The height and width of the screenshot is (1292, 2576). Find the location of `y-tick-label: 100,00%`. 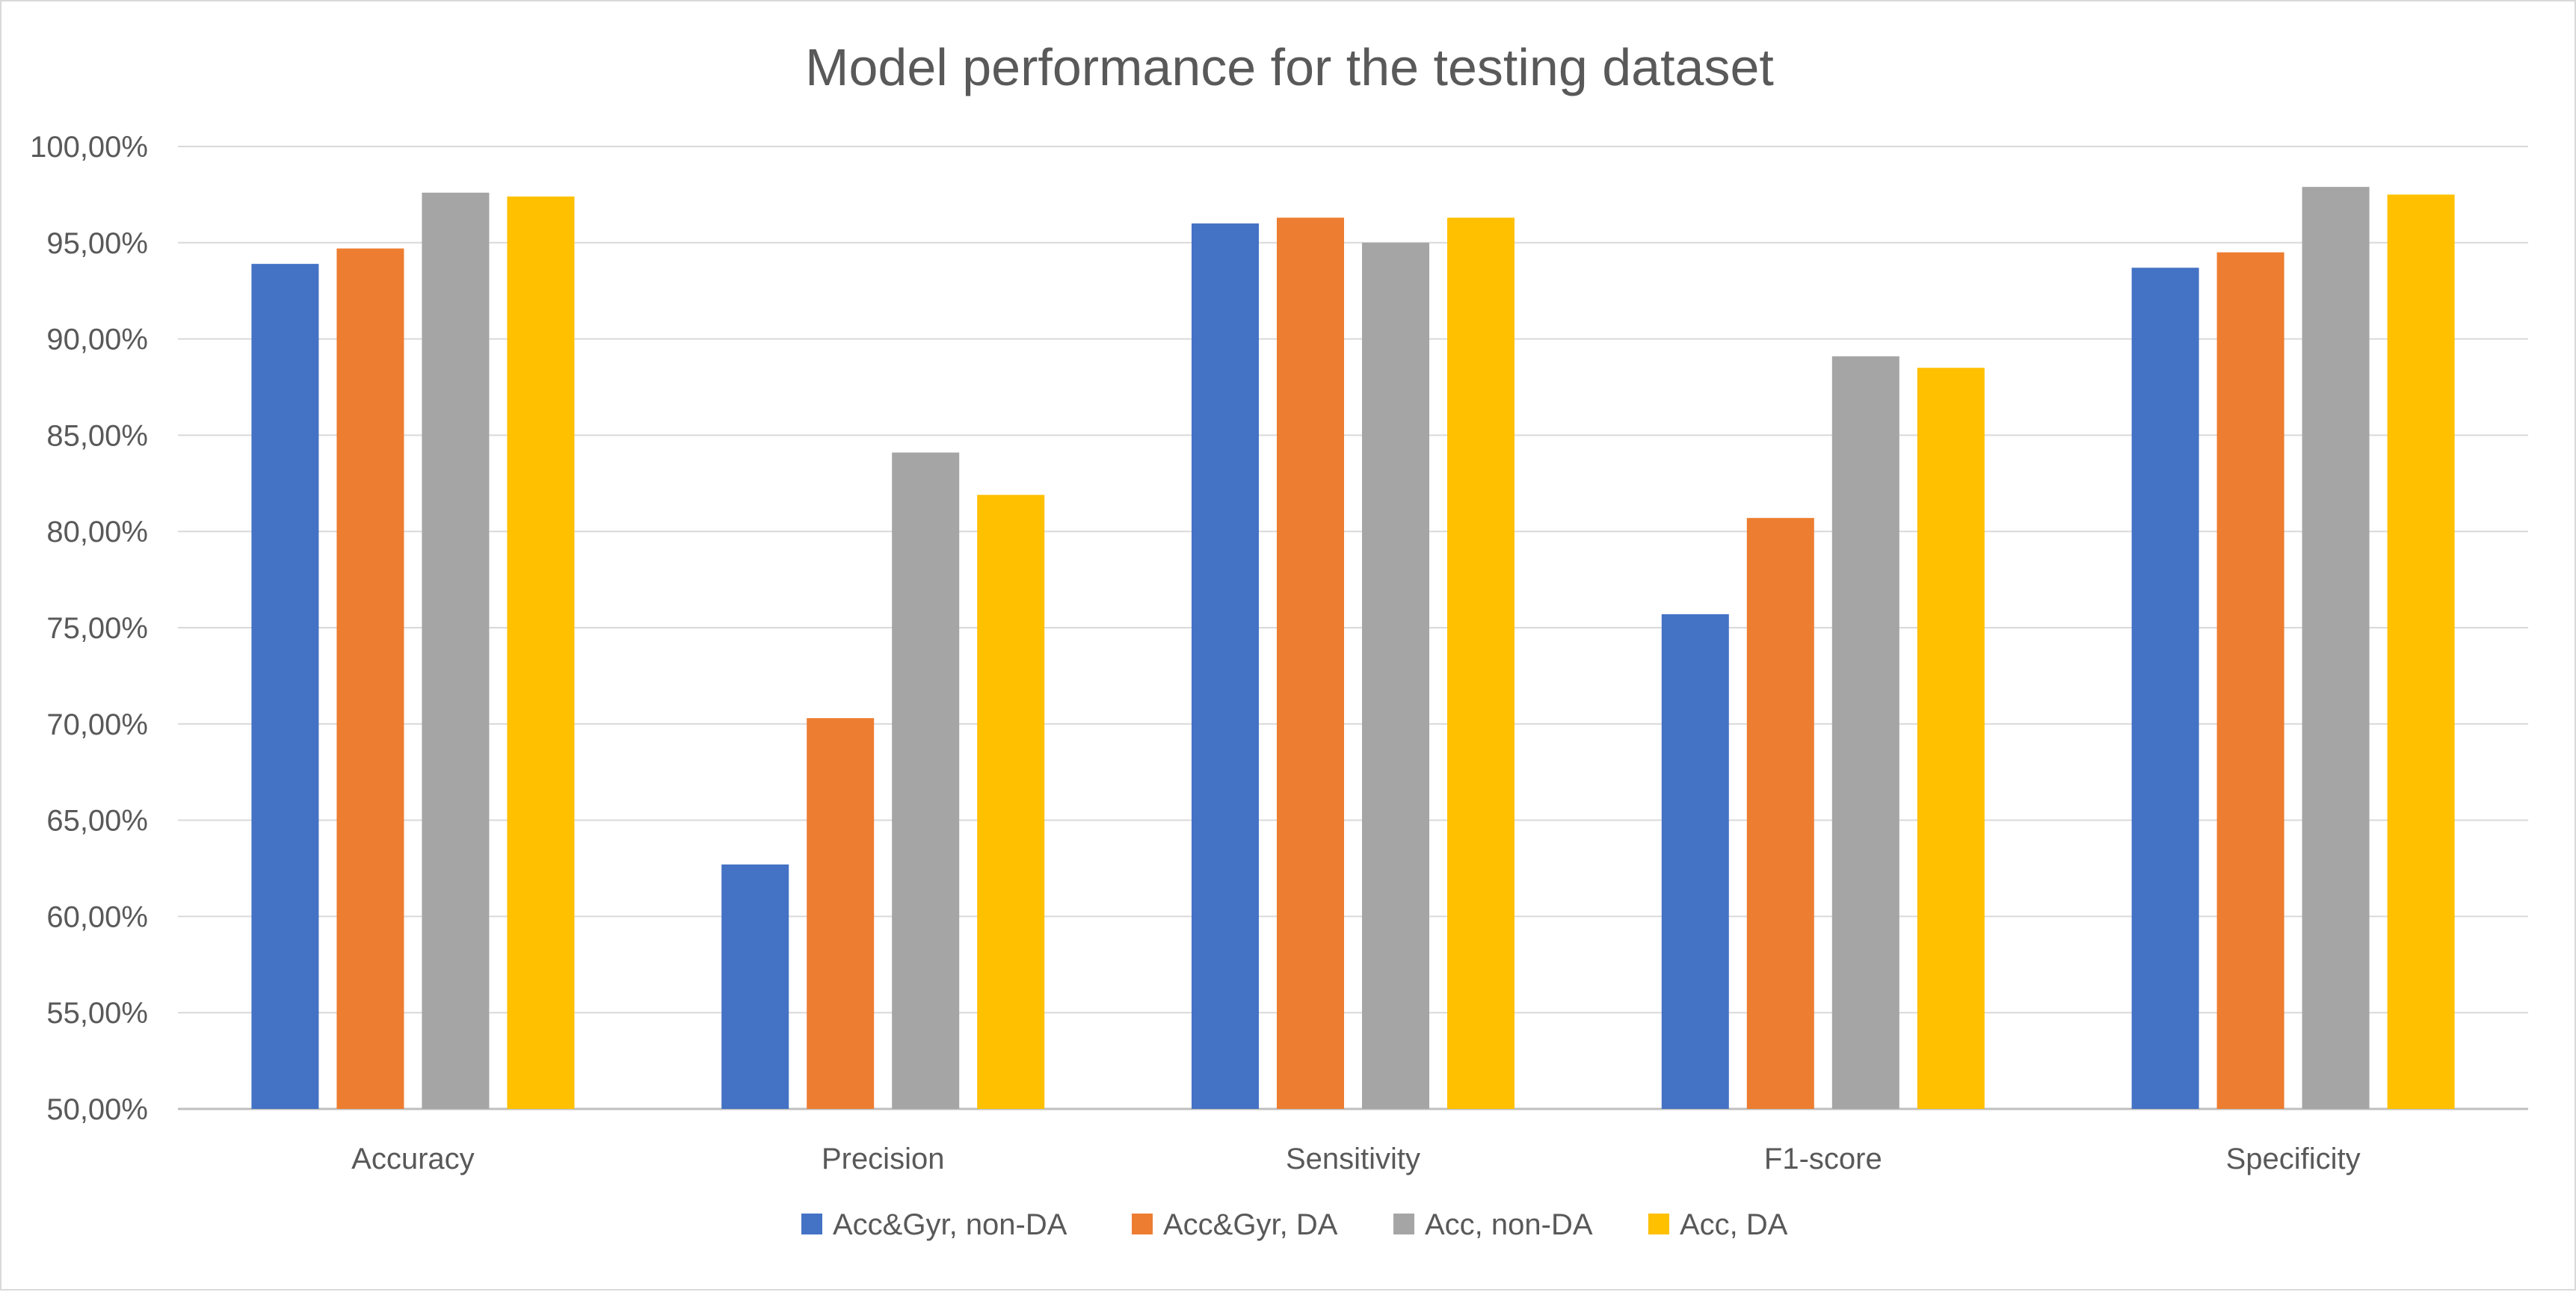

y-tick-label: 100,00% is located at coordinates (89, 147).